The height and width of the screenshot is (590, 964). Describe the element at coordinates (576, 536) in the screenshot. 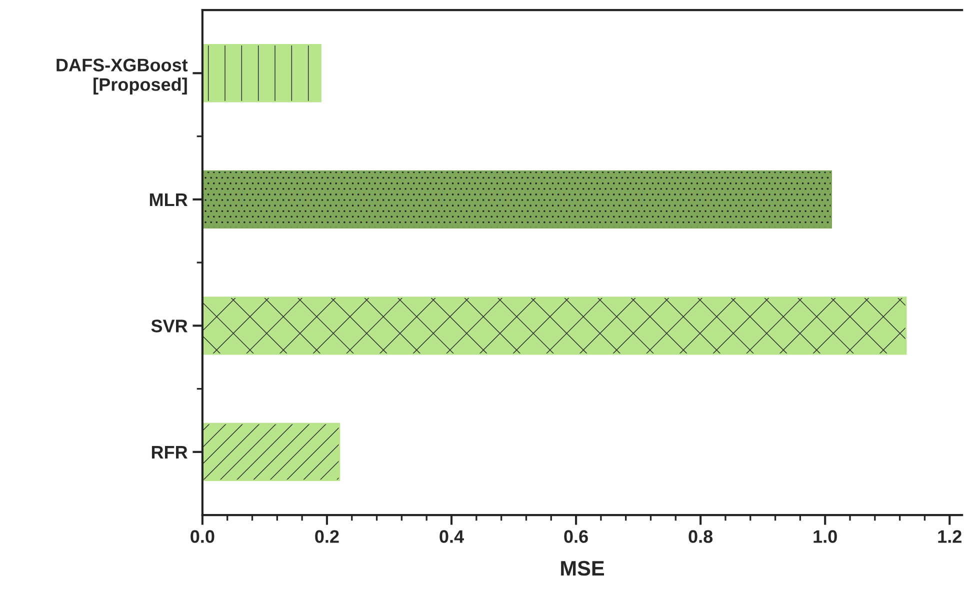

I see `x-tick-label: 0.6` at that location.